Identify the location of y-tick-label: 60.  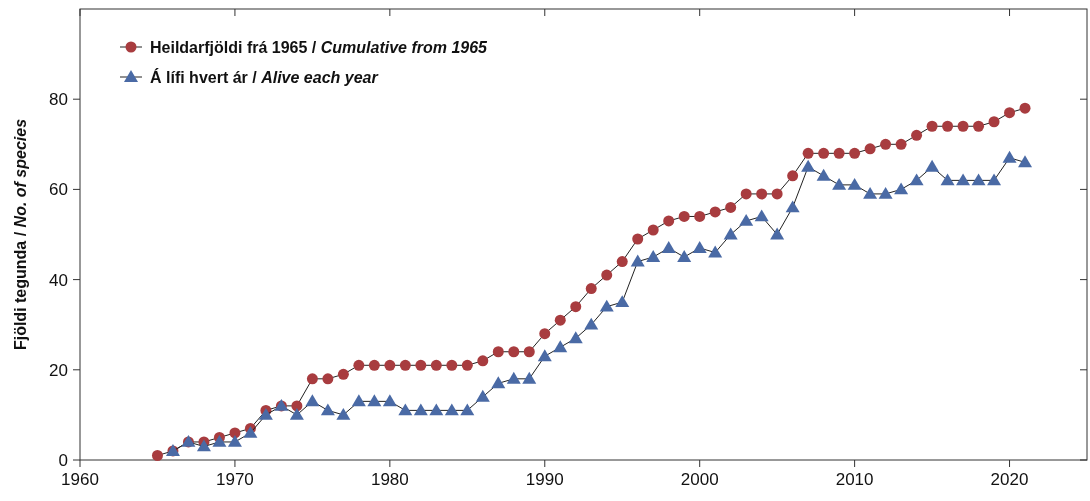
(58, 190).